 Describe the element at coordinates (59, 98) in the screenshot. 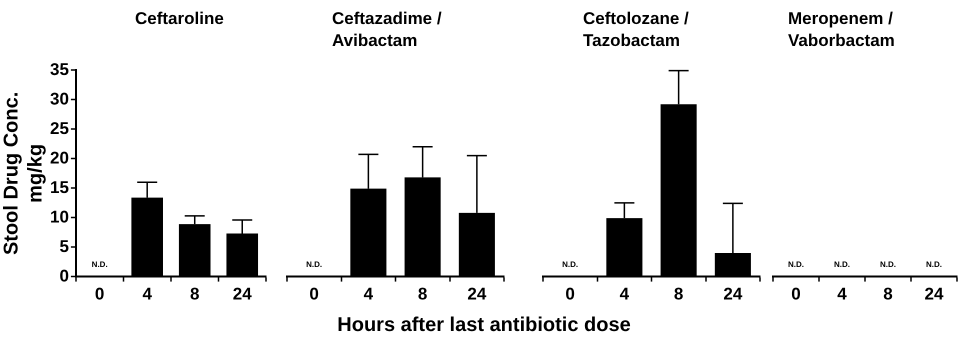

I see `y-tick-label: 30` at that location.